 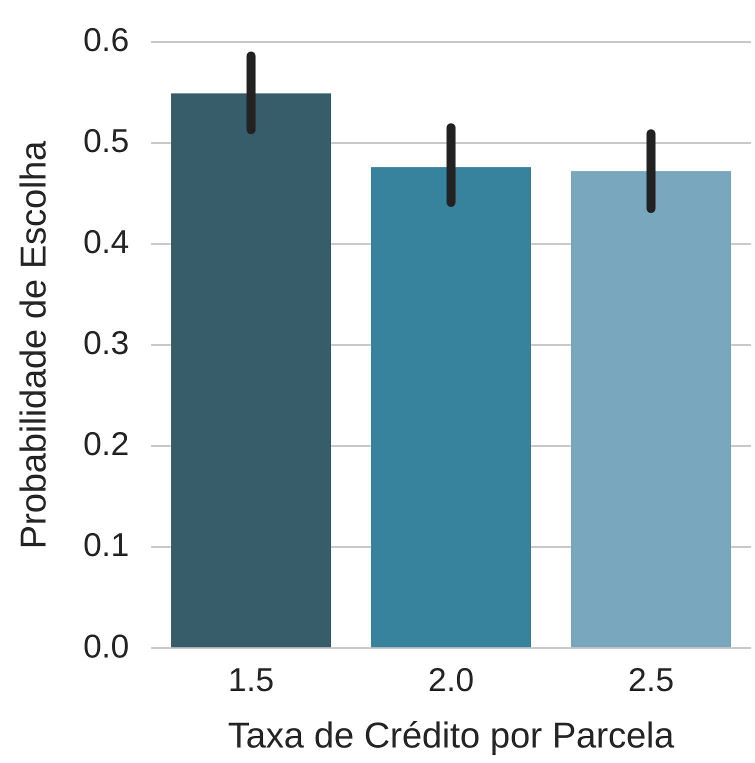 I want to click on y-tick-label: 0.5, so click(x=106, y=140).